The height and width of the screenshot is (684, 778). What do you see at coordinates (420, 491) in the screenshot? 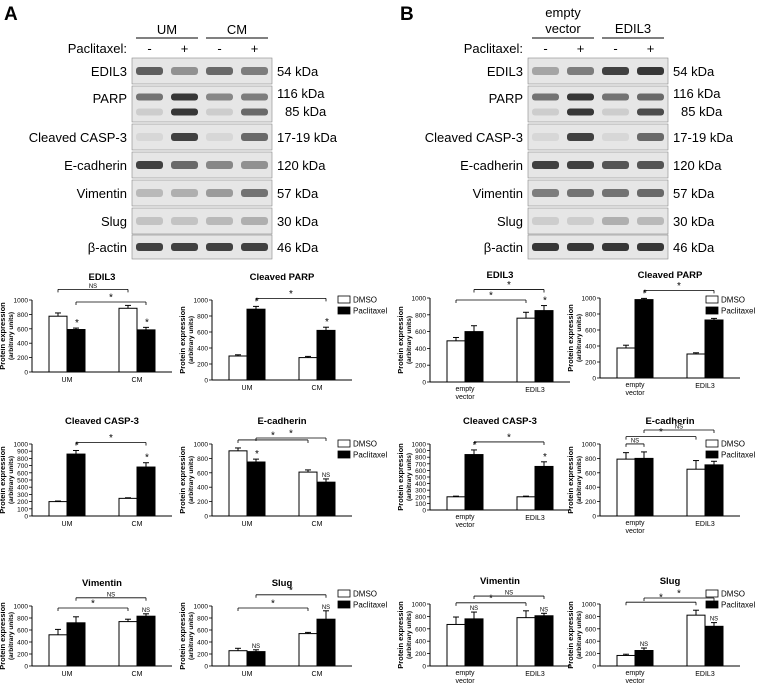
I see `y-tick-label: 300` at bounding box center [420, 491].